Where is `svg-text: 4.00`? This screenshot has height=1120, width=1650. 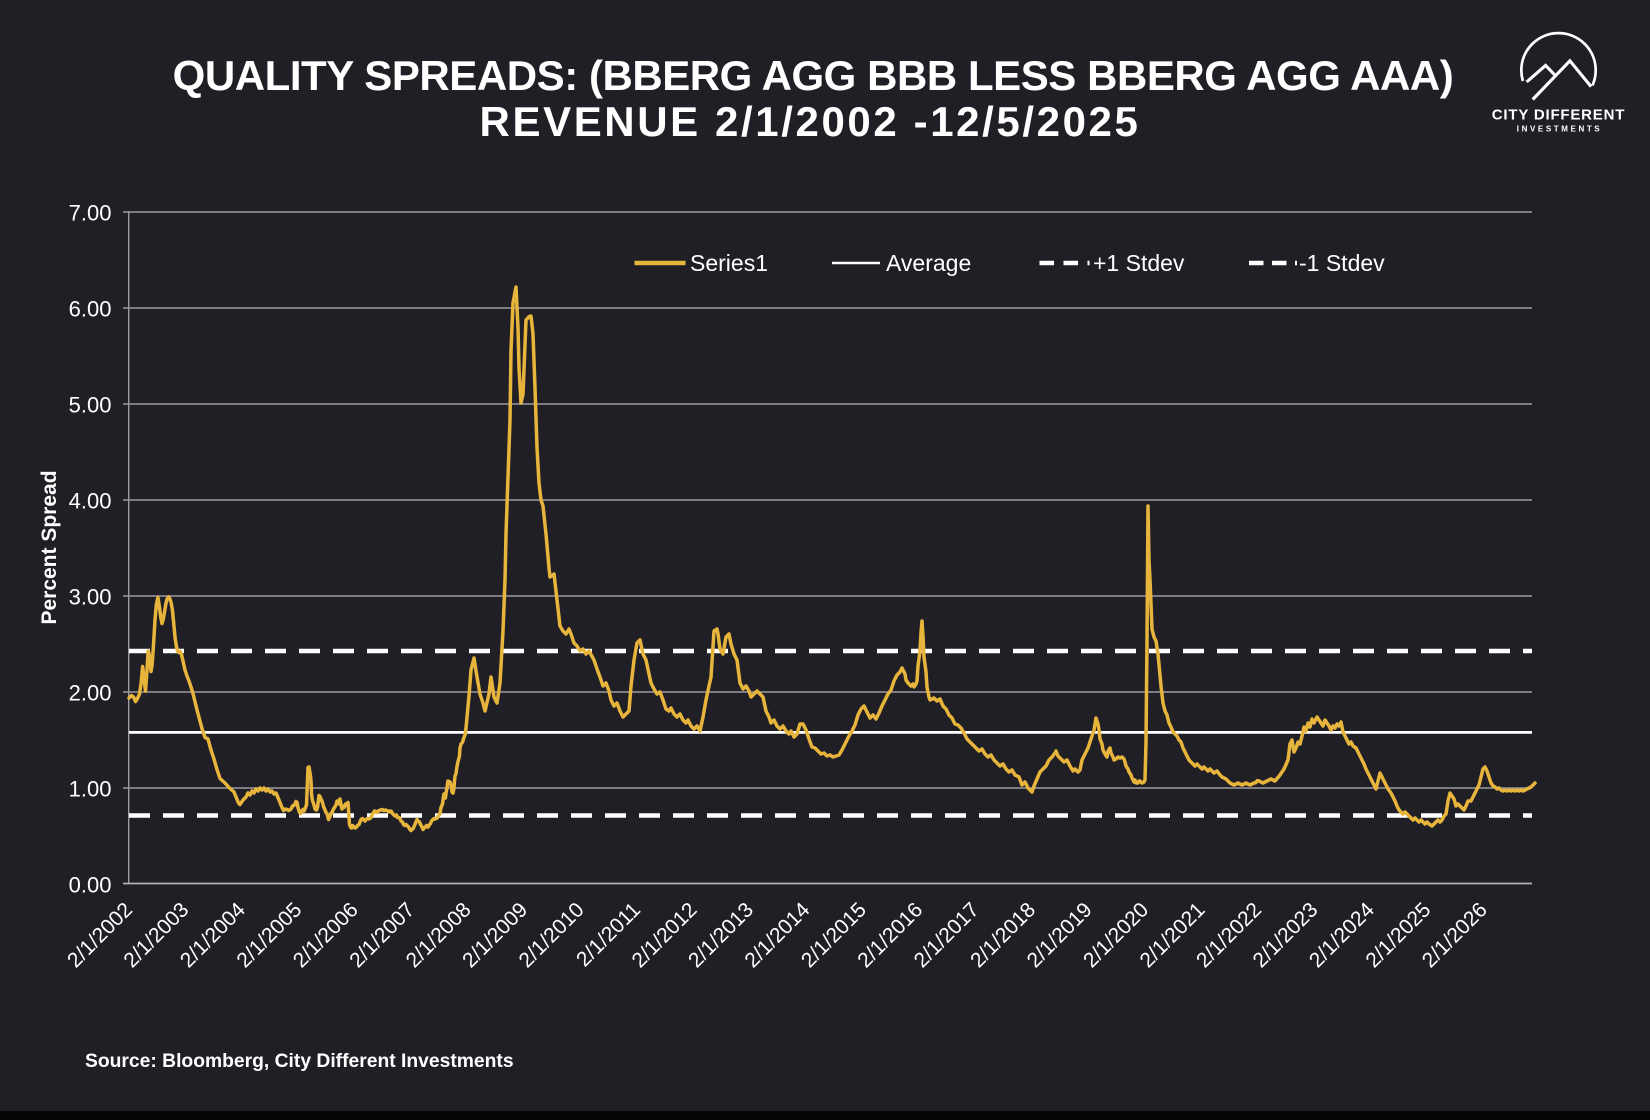
svg-text: 4.00 is located at coordinates (90, 501).